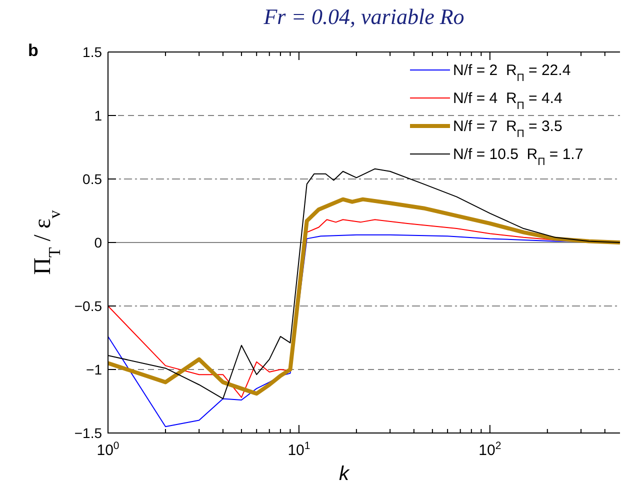  What do you see at coordinates (490, 449) in the screenshot?
I see `x-tick-label: 10$^{2}$` at bounding box center [490, 449].